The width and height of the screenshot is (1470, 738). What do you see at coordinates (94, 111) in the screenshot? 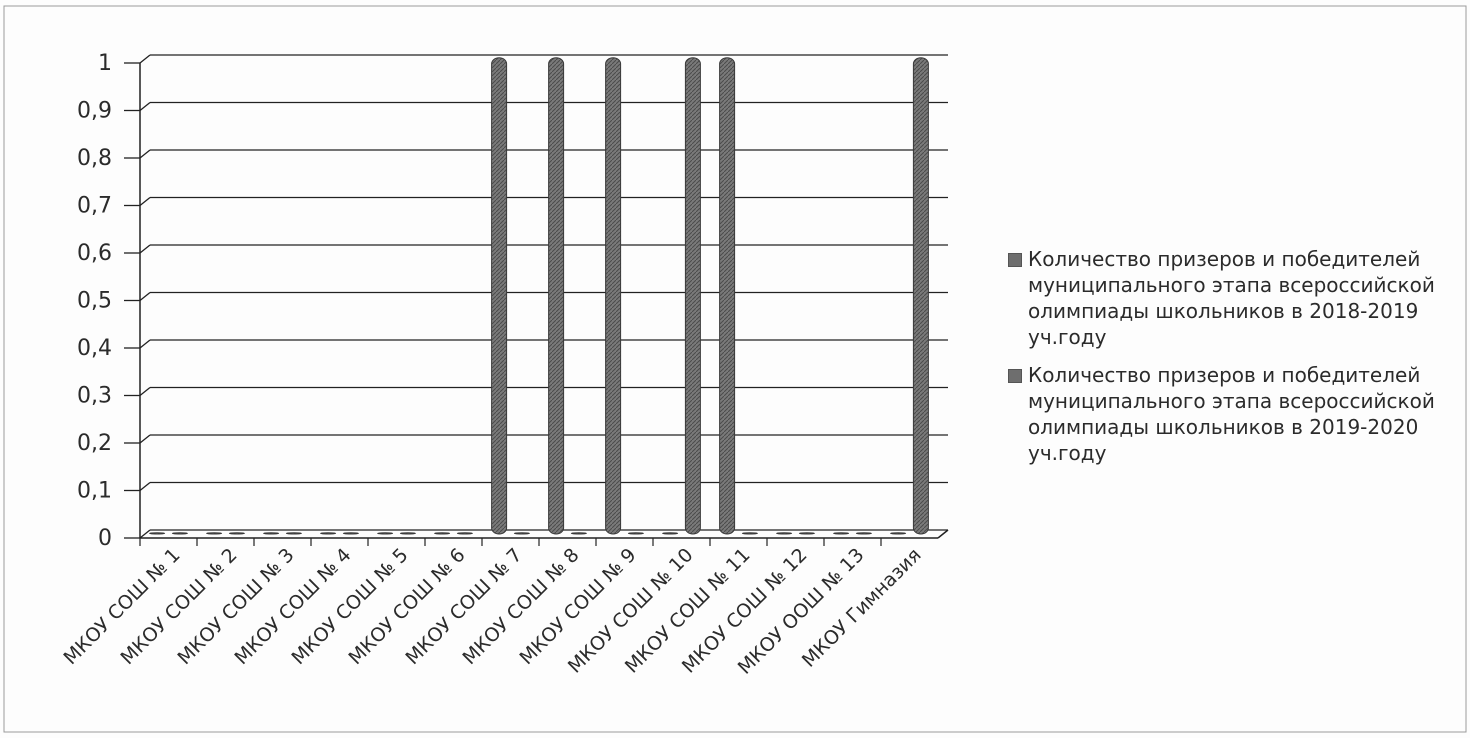
I see `y-tick-label: 0,9` at bounding box center [94, 111].